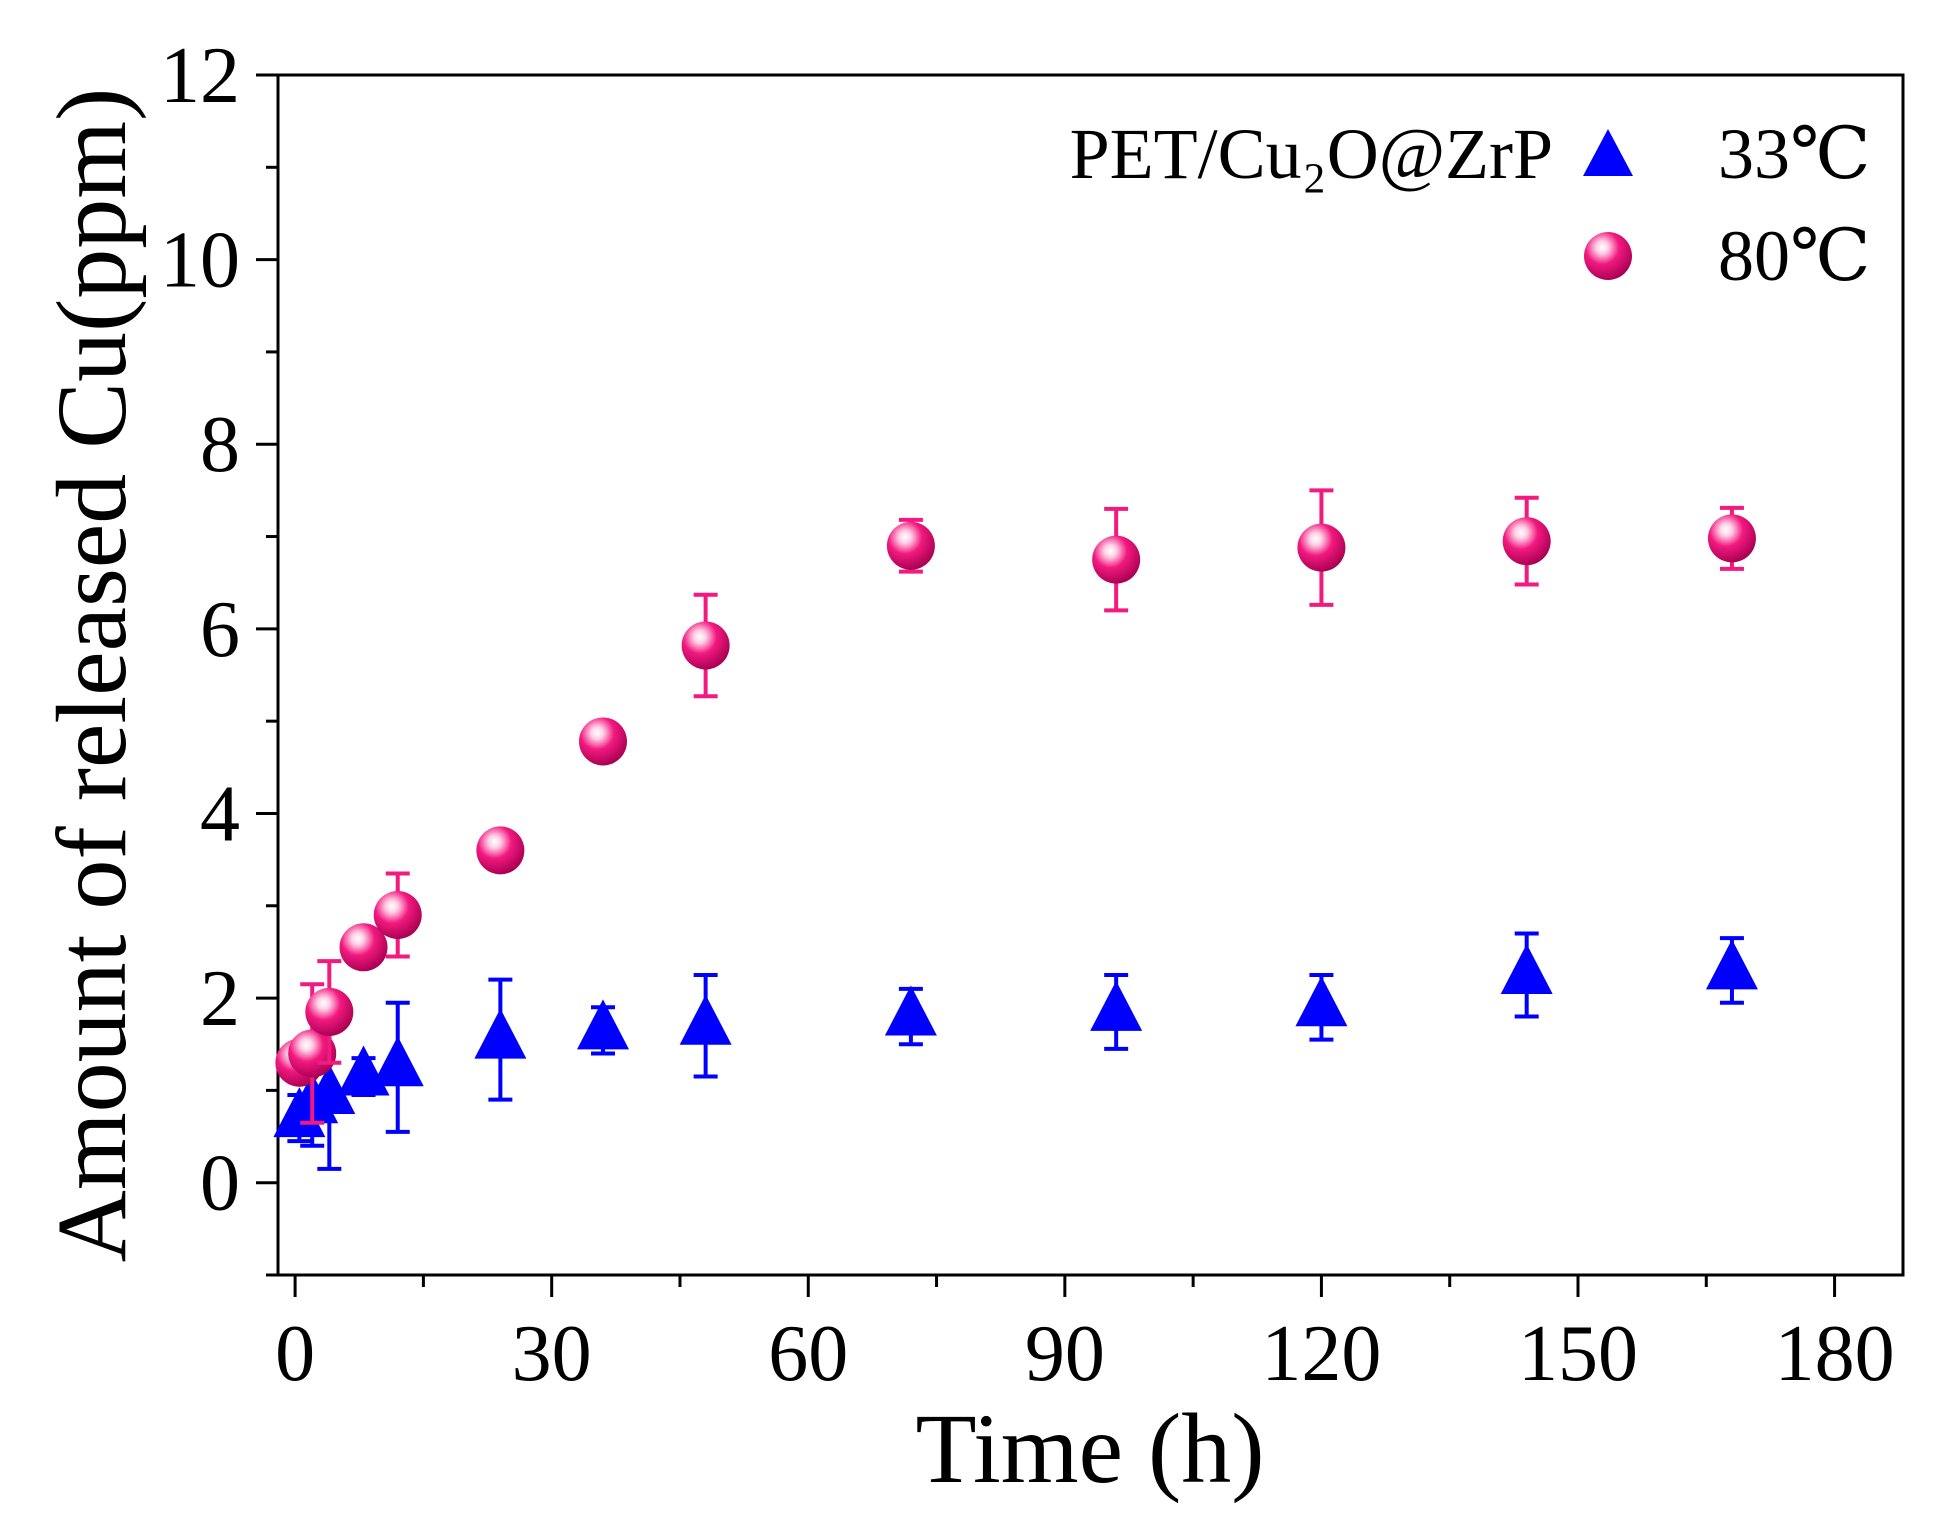 Image resolution: width=1935 pixels, height=1536 pixels. Describe the element at coordinates (552, 1354) in the screenshot. I see `x-tick-label-30: 30` at that location.